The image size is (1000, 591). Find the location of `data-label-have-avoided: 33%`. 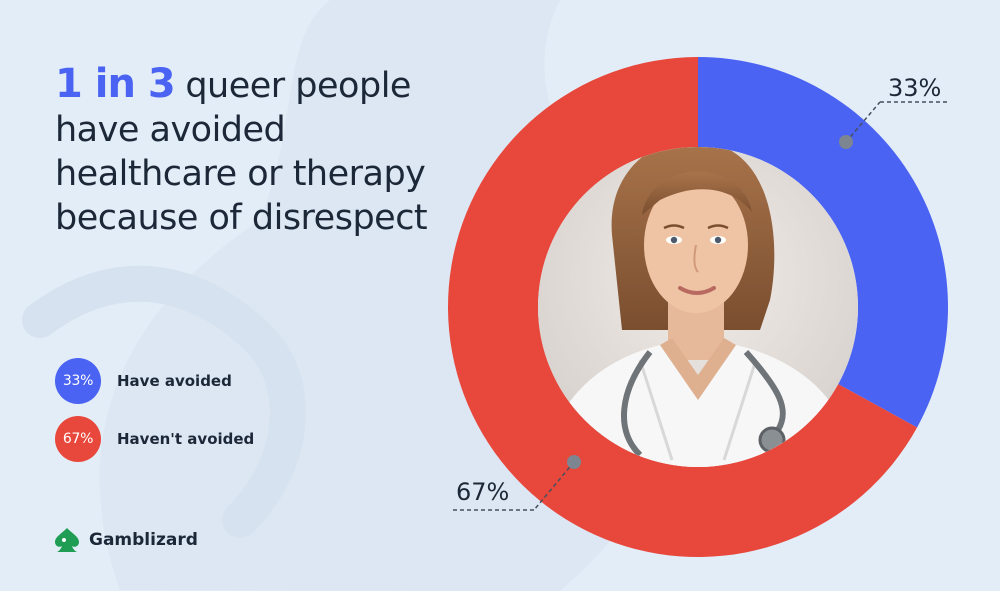

data-label-have-avoided: 33% is located at coordinates (914, 88).